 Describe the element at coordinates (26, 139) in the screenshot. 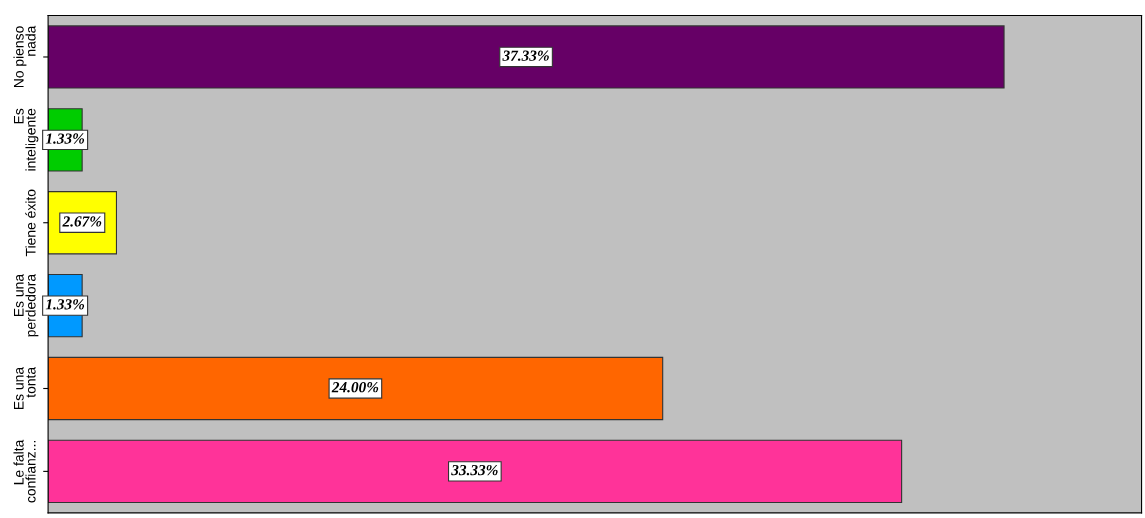

I see `y-tick-label: Es inteligente` at that location.